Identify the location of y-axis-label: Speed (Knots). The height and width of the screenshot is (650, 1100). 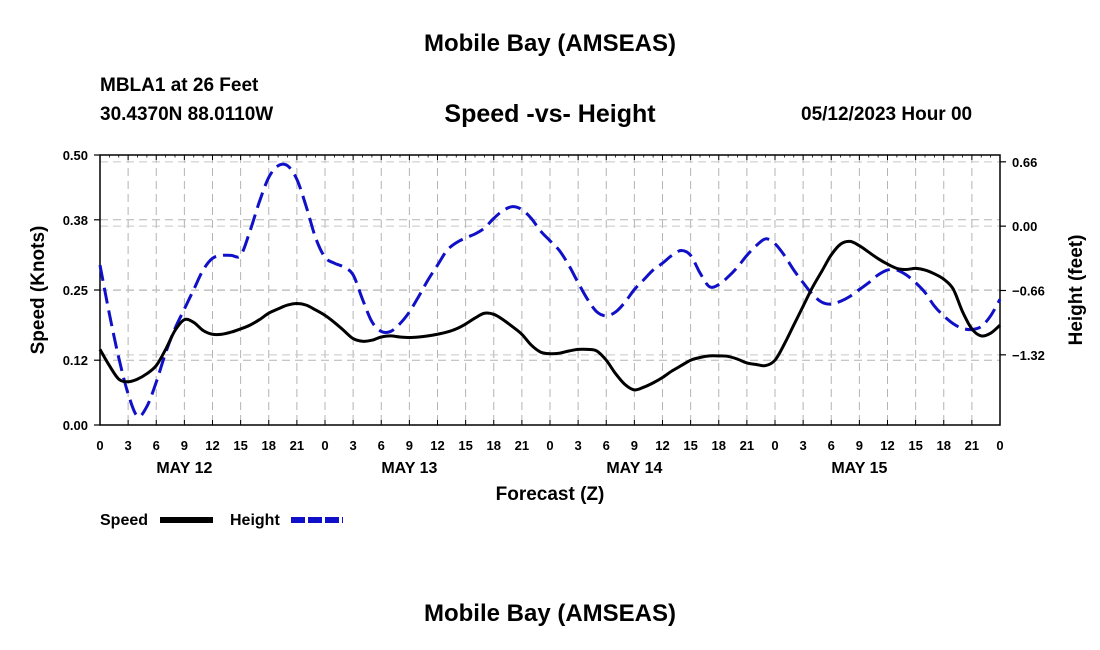
(38, 290).